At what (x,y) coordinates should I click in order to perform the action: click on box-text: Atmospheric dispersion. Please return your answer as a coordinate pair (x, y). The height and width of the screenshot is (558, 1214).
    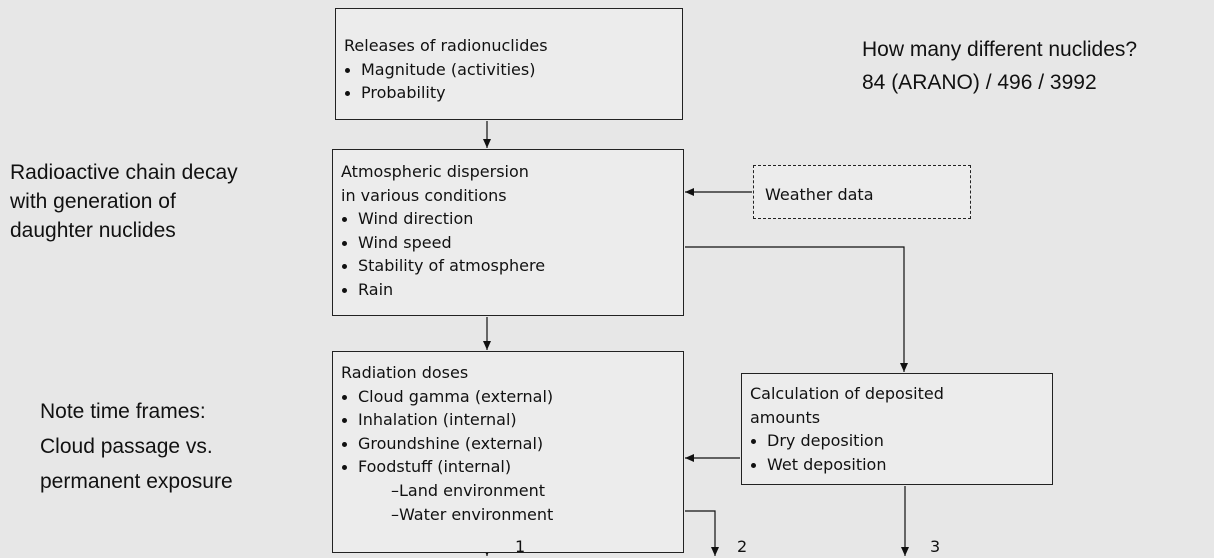
    Looking at the image, I should click on (435, 171).